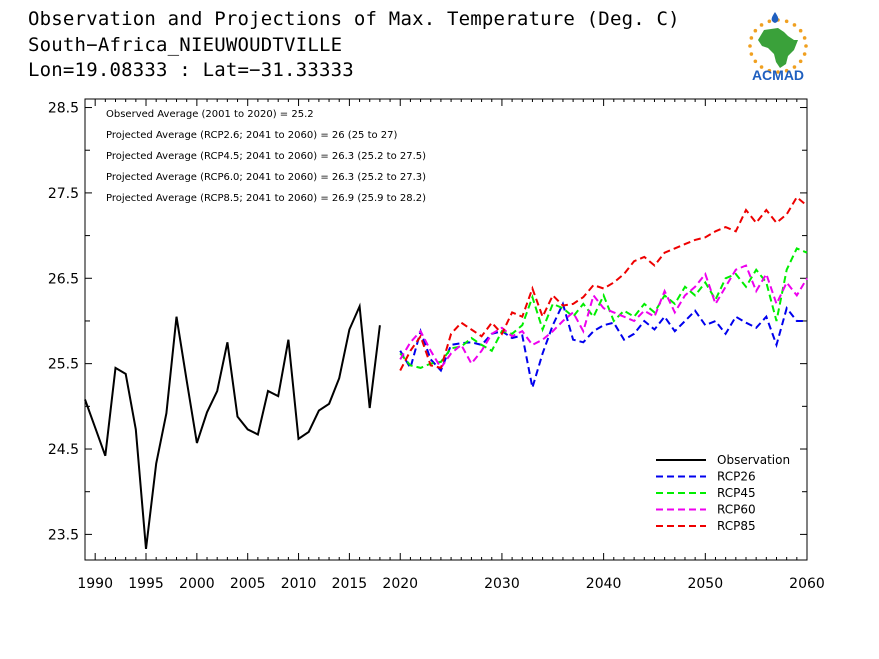 The image size is (879, 659). Describe the element at coordinates (705, 584) in the screenshot. I see `x-tick-label: 2050` at that location.